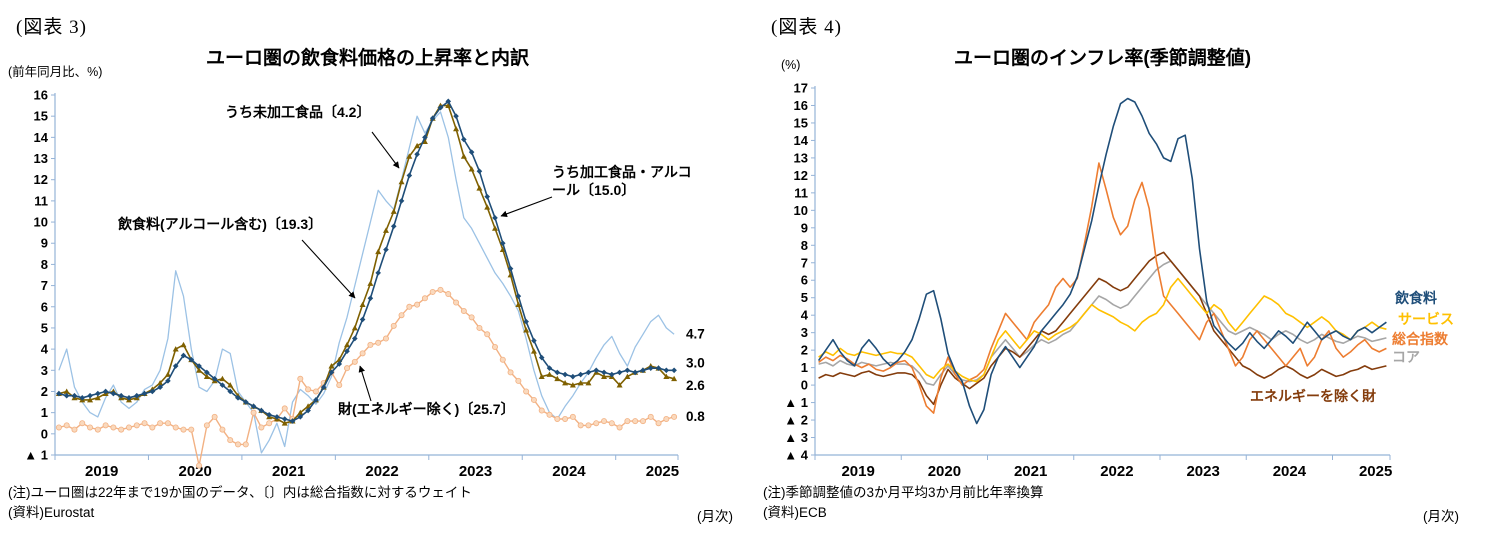 The height and width of the screenshot is (550, 1505). I want to click on svg-text: 17, so click(801, 88).